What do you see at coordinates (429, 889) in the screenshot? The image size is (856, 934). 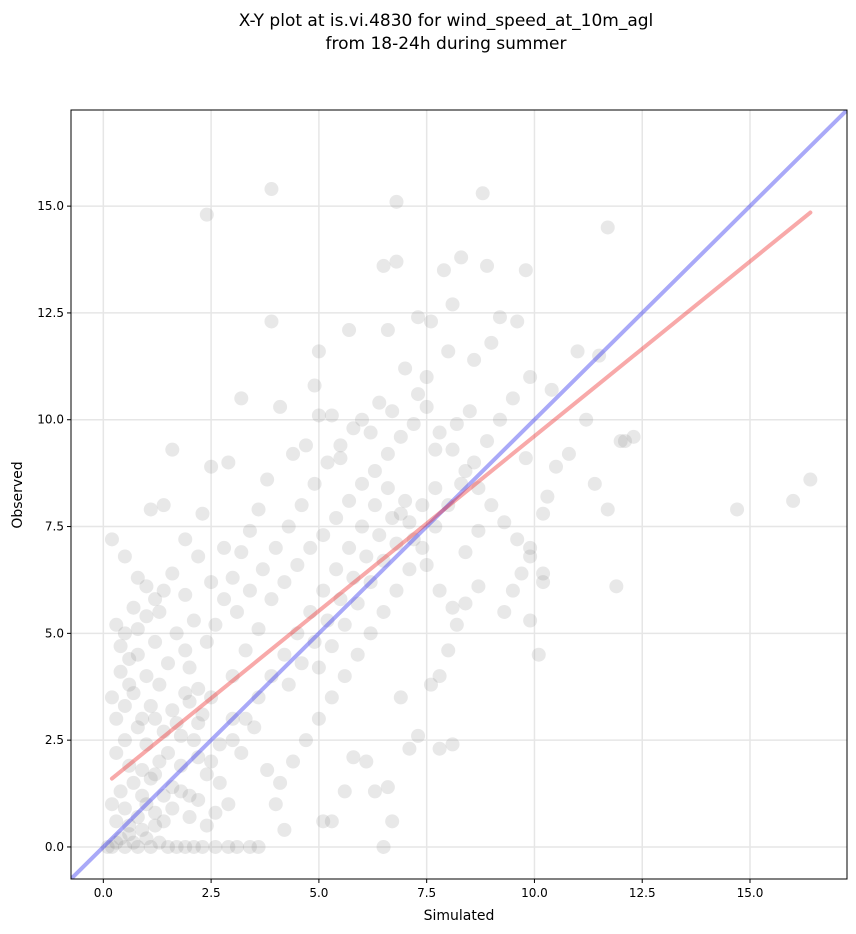 I see `x-axis-ticks: 0.0 2.5 5.0 7.5 10.0 12.5 15.0` at bounding box center [429, 889].